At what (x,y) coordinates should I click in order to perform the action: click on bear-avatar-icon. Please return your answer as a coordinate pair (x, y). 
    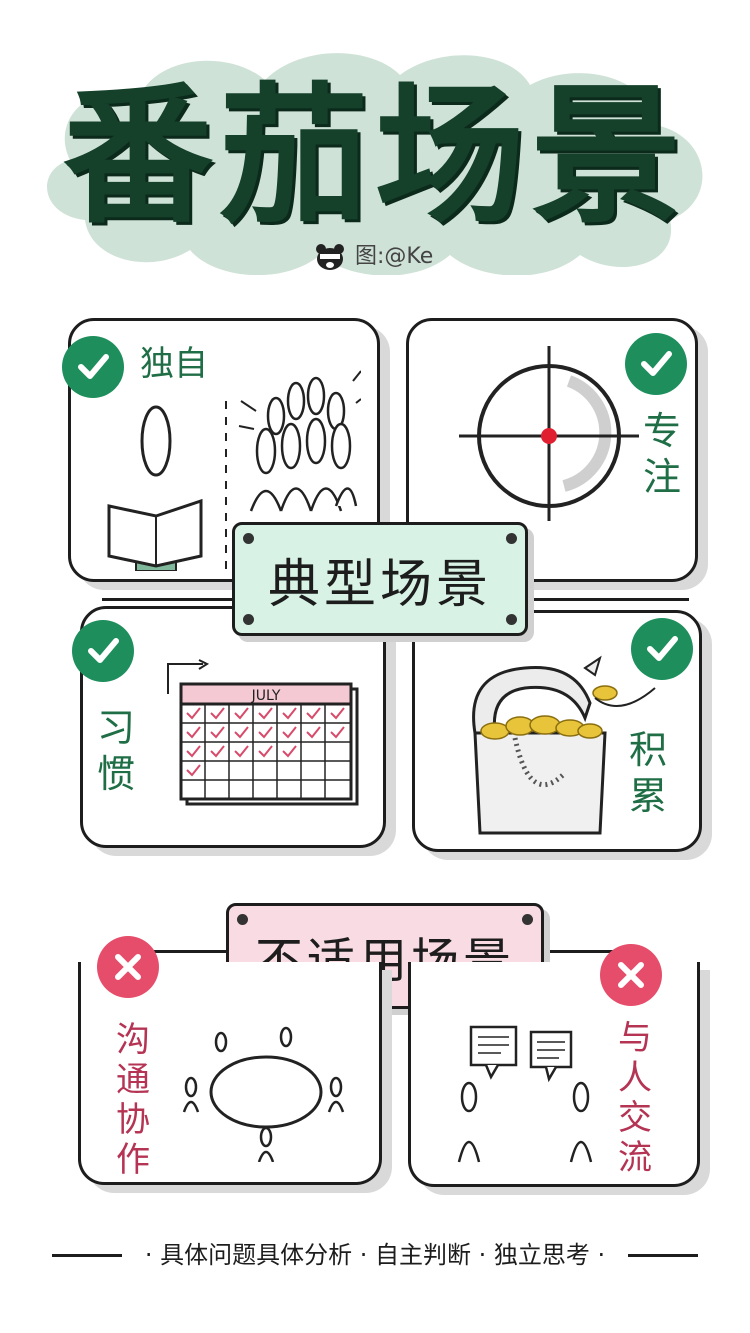
    Looking at the image, I should click on (330, 257).